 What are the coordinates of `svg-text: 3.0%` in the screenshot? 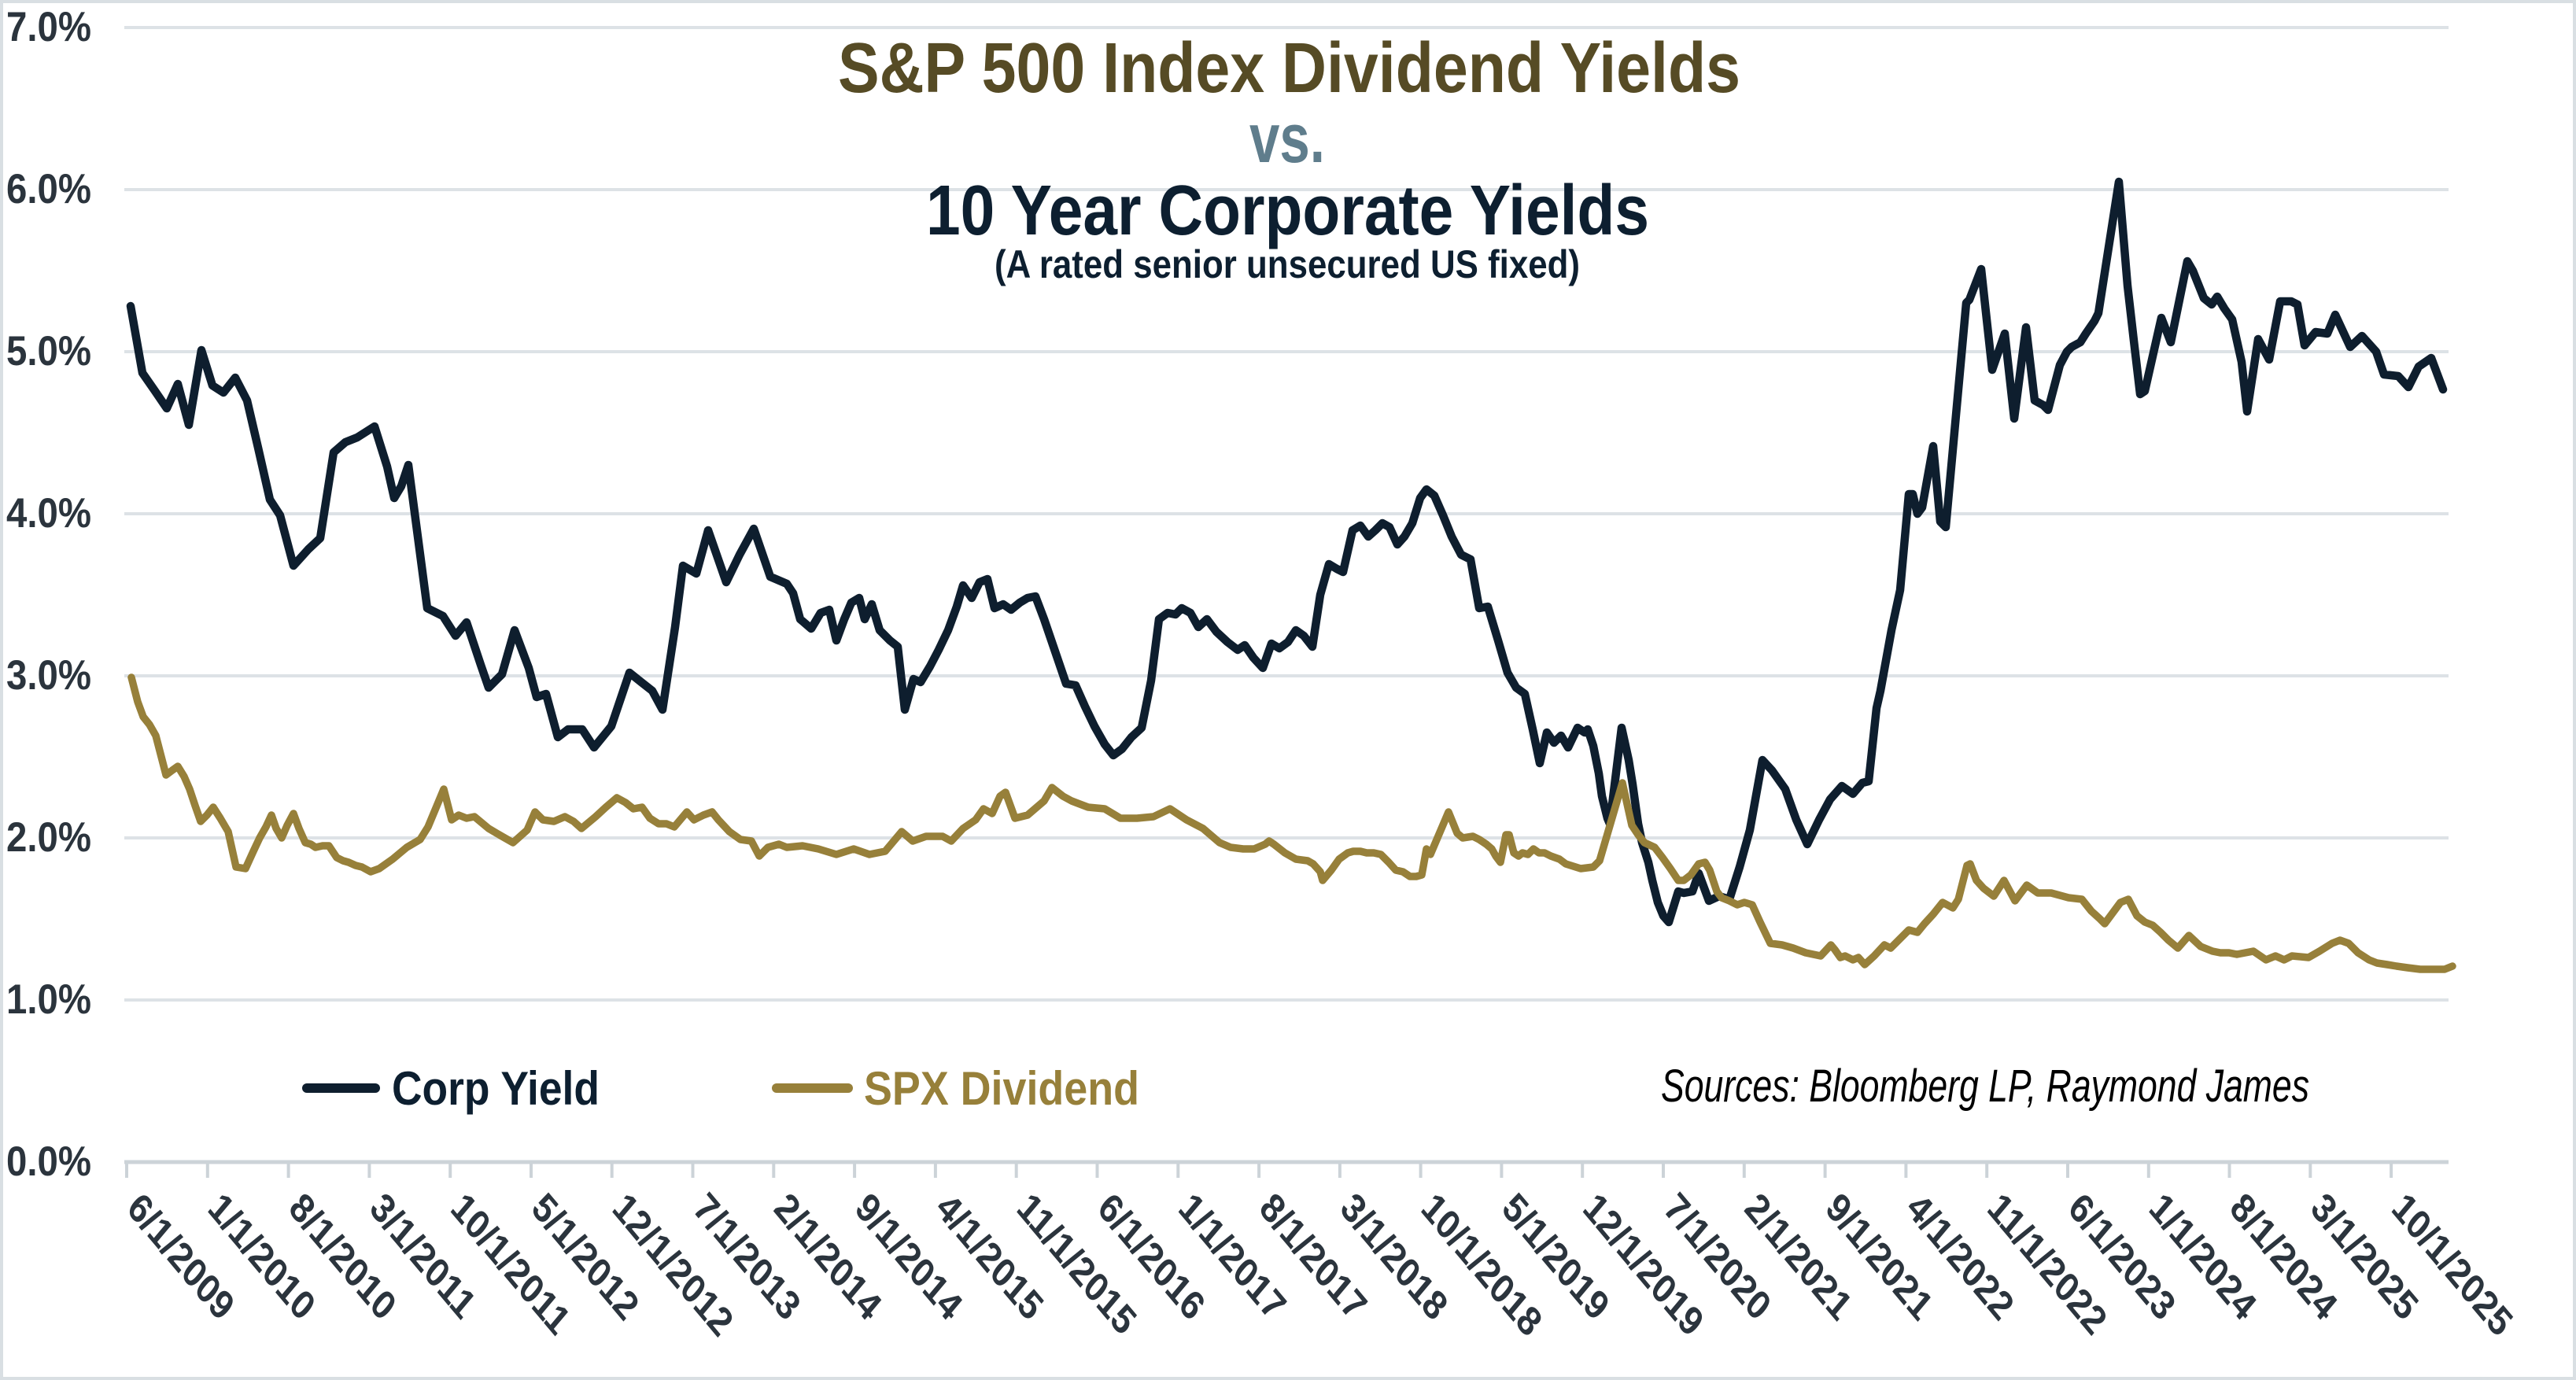 It's located at (48, 675).